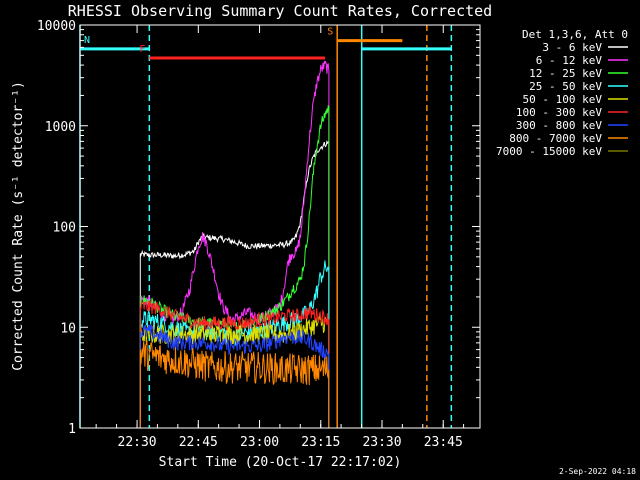  What do you see at coordinates (559, 125) in the screenshot?
I see `legend-entry-label: 300 - 800 keV` at bounding box center [559, 125].